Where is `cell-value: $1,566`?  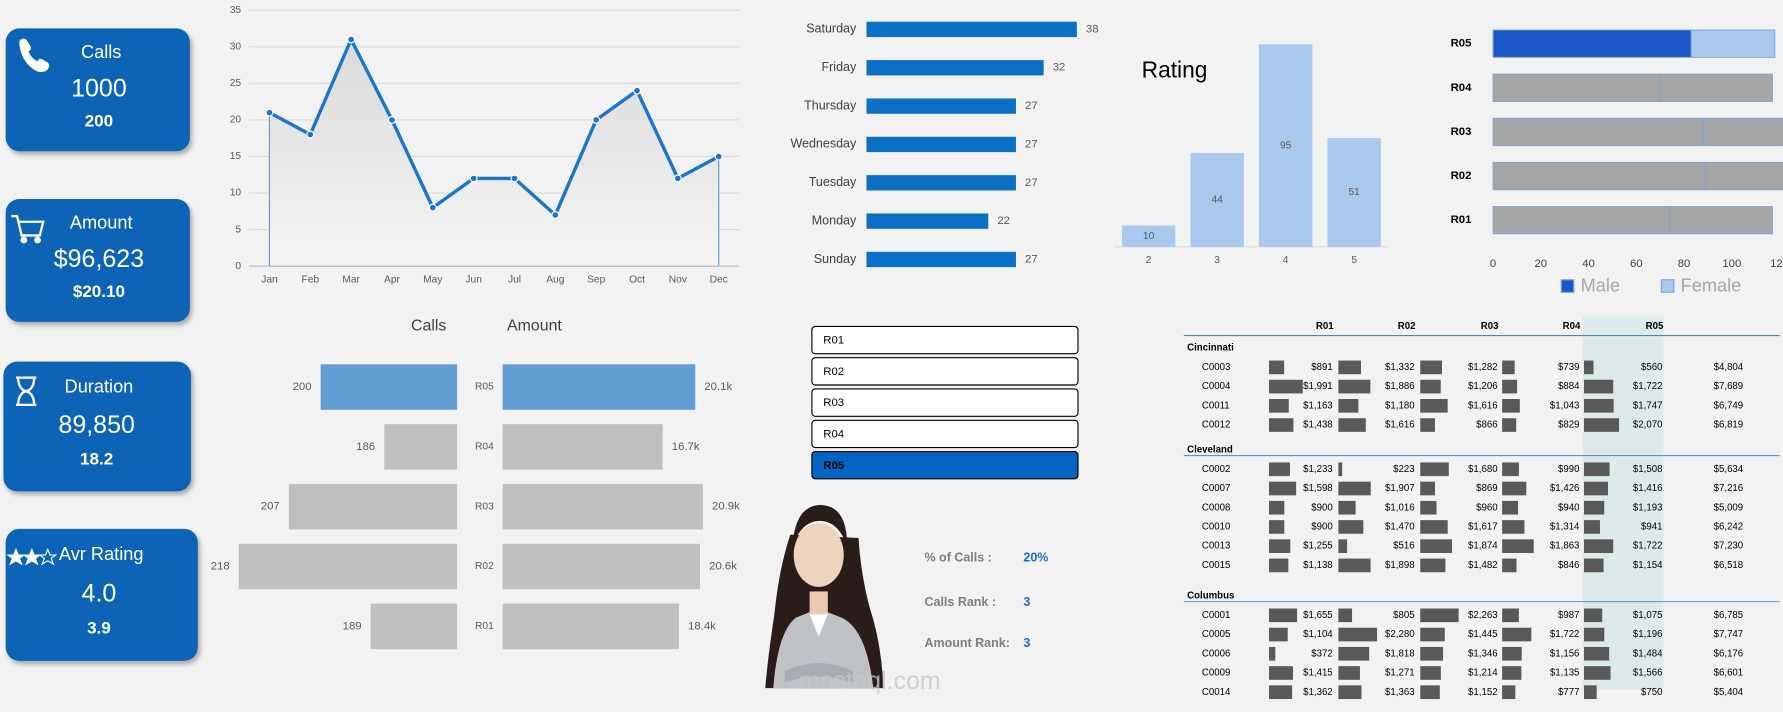
cell-value: $1,566 is located at coordinates (1648, 673).